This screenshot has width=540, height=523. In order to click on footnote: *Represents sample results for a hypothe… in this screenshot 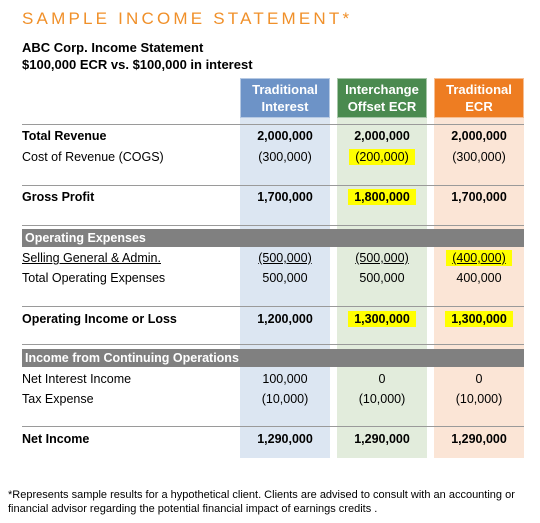, I will do `click(261, 502)`.